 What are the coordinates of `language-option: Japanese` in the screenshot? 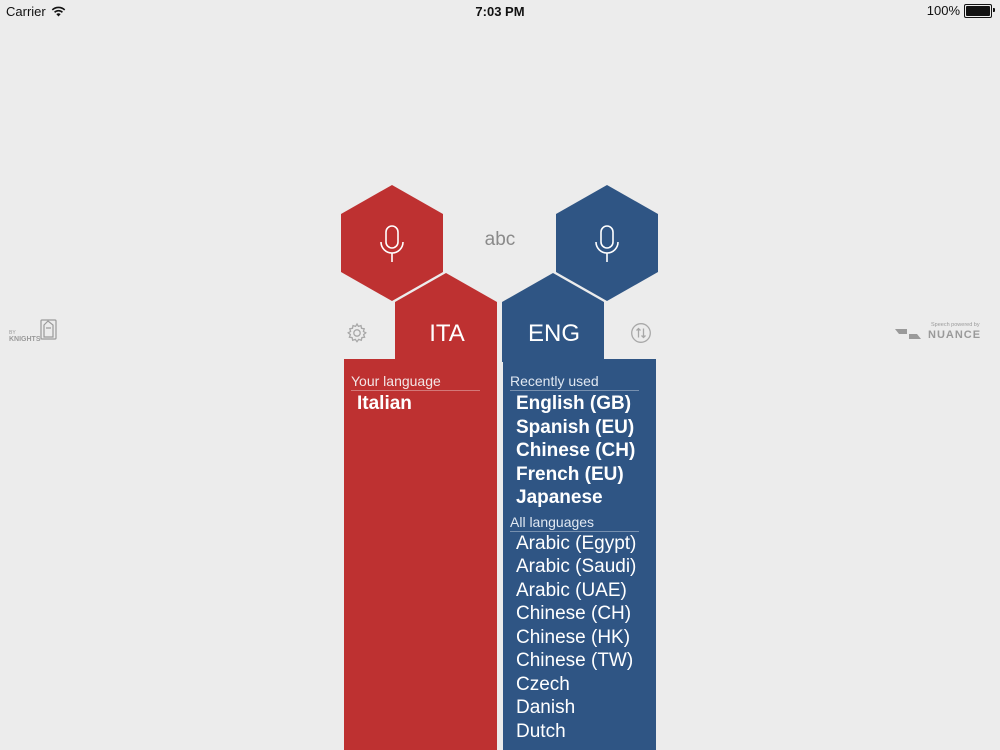 It's located at (559, 497).